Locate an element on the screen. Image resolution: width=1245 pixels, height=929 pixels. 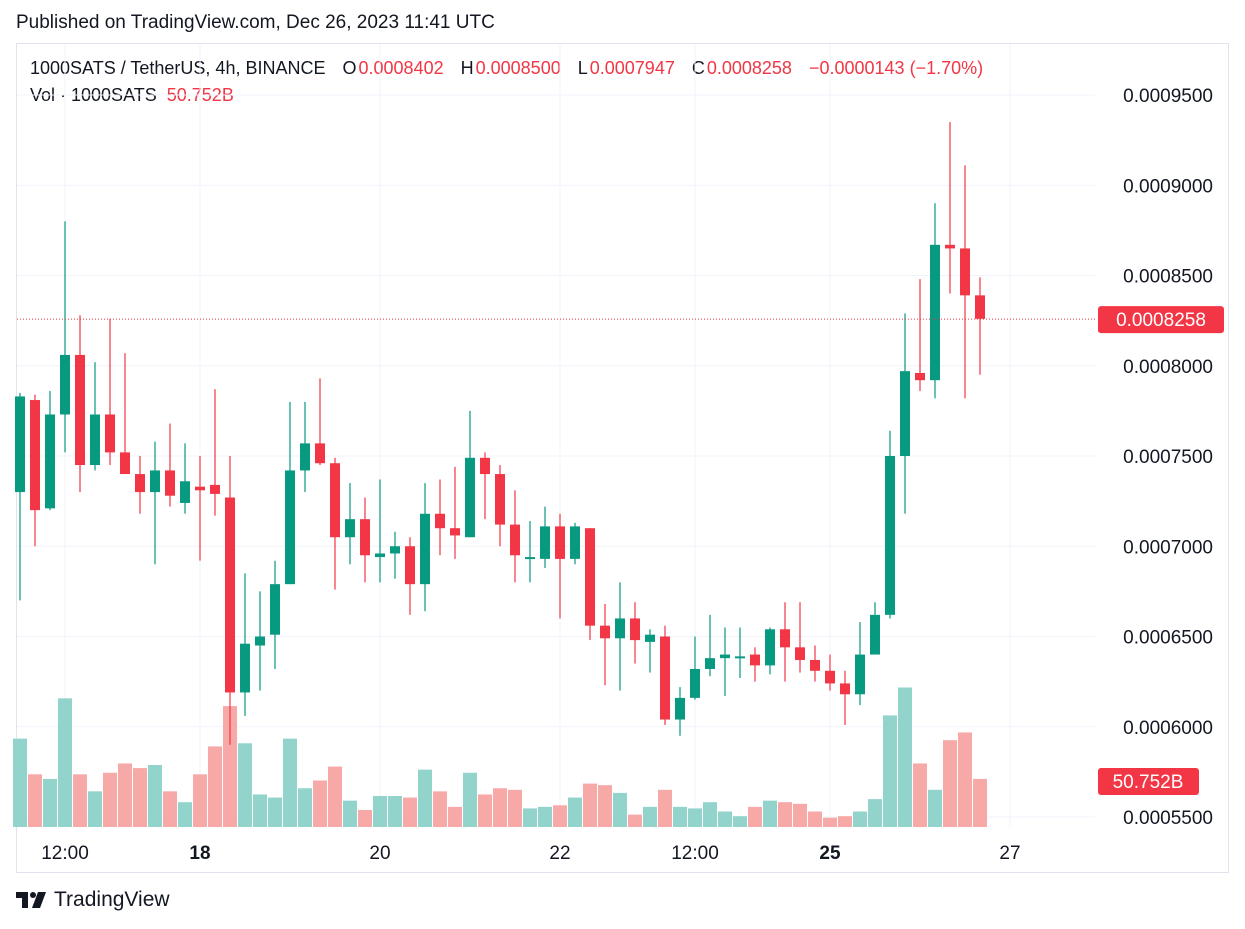
legend-symbol: 1000SATS / TetherUS, 4h, BINANCE is located at coordinates (178, 68).